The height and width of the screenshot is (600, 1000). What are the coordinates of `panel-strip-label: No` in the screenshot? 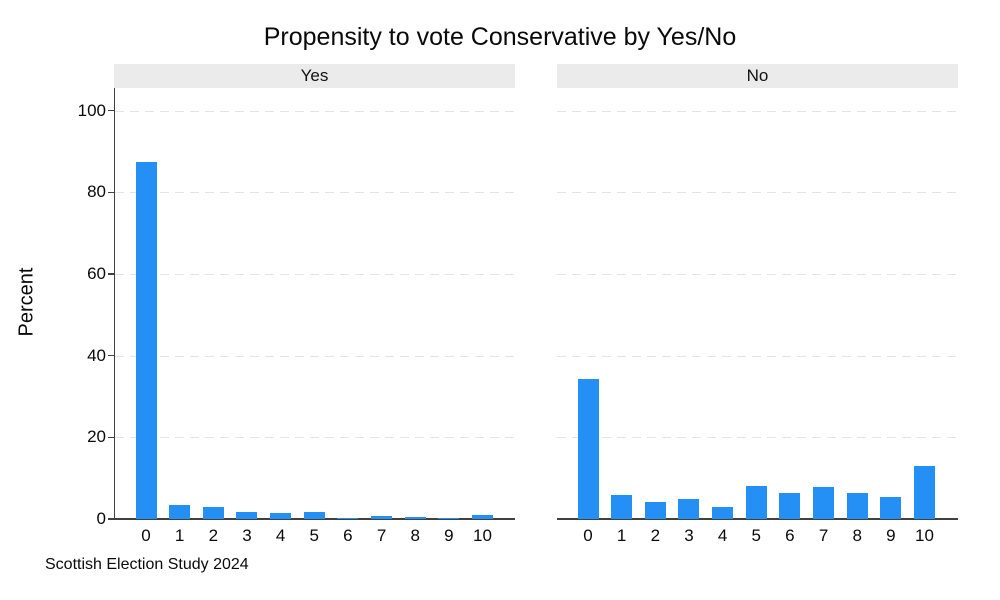 It's located at (757, 75).